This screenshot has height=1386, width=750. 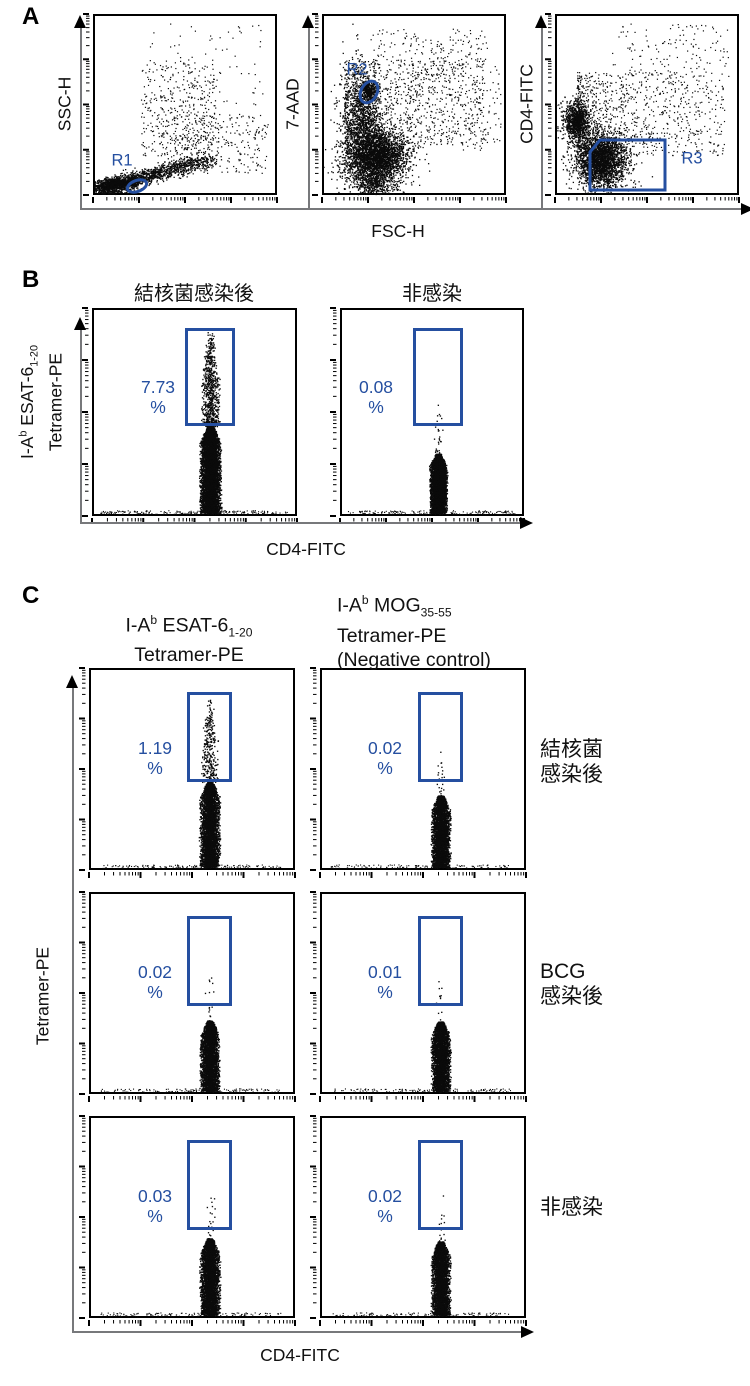 I want to click on panel-b-ylabel-line1: I-Ab ESAT-61-20, so click(x=29, y=402).